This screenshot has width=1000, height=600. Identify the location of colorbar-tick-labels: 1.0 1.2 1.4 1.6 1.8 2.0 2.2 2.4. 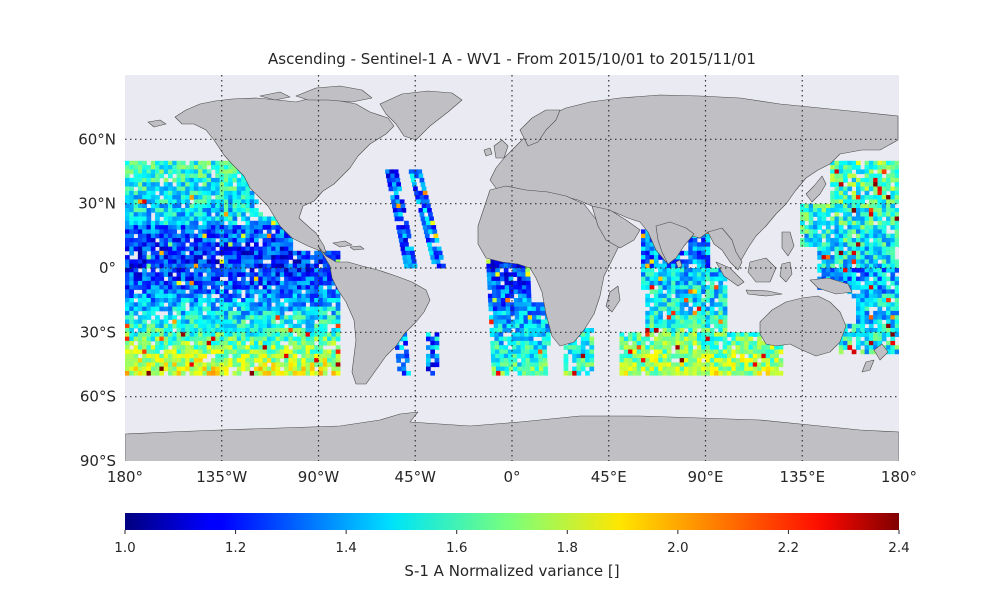
(512, 543).